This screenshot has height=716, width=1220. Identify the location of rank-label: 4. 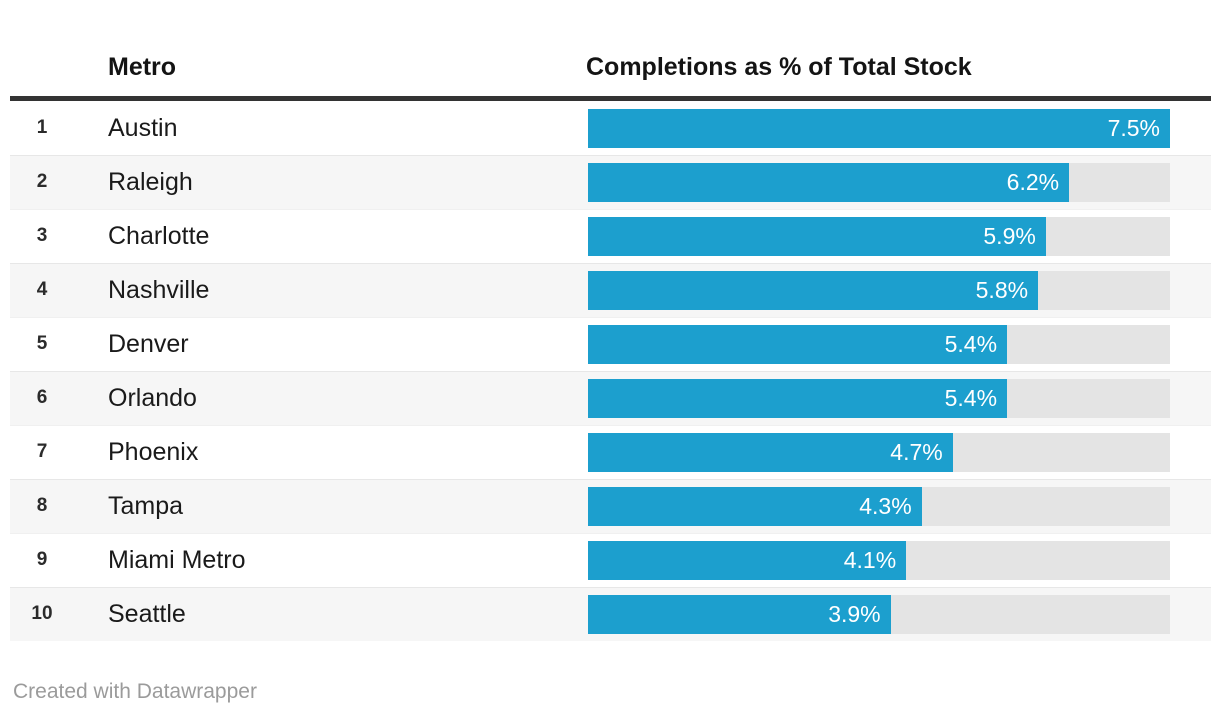
(42, 289).